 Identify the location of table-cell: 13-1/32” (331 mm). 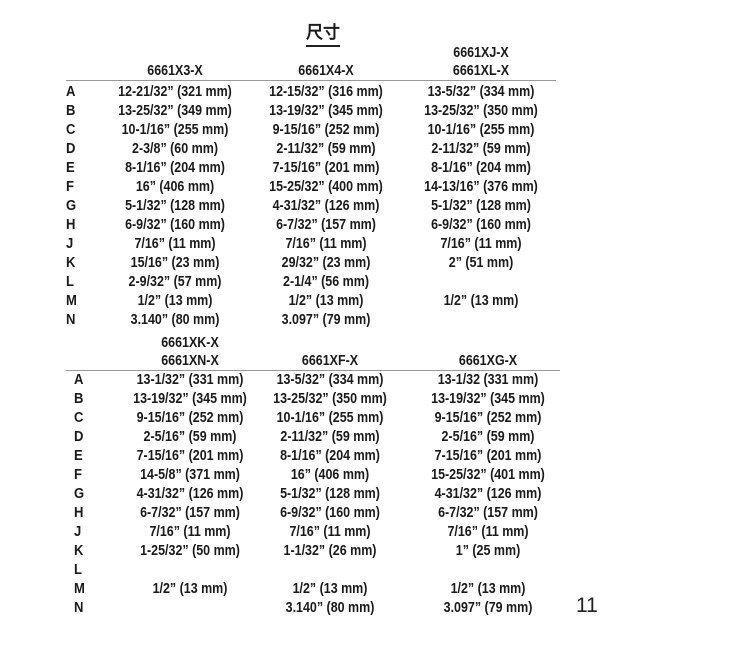
(190, 380).